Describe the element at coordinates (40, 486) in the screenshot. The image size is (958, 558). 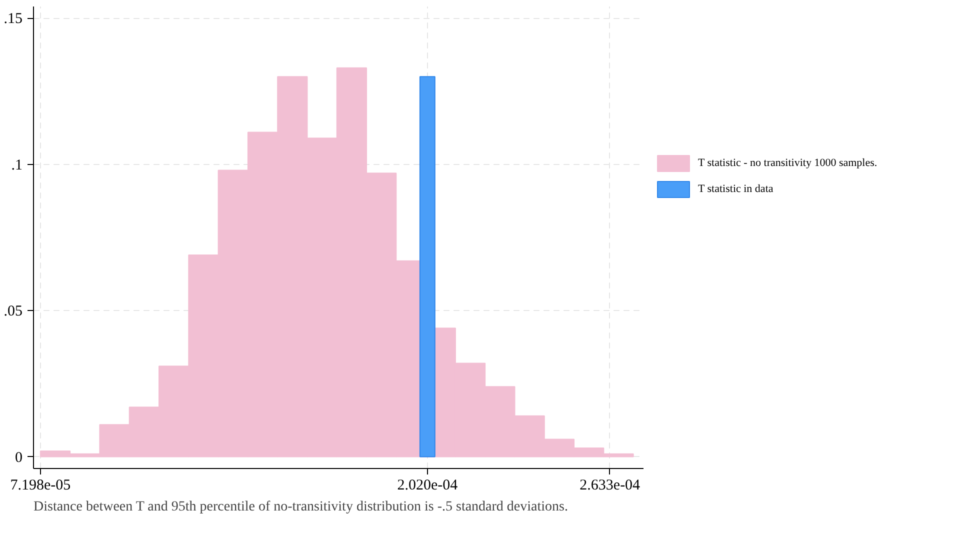
I see `x-tick-label: 7.198e-05` at that location.